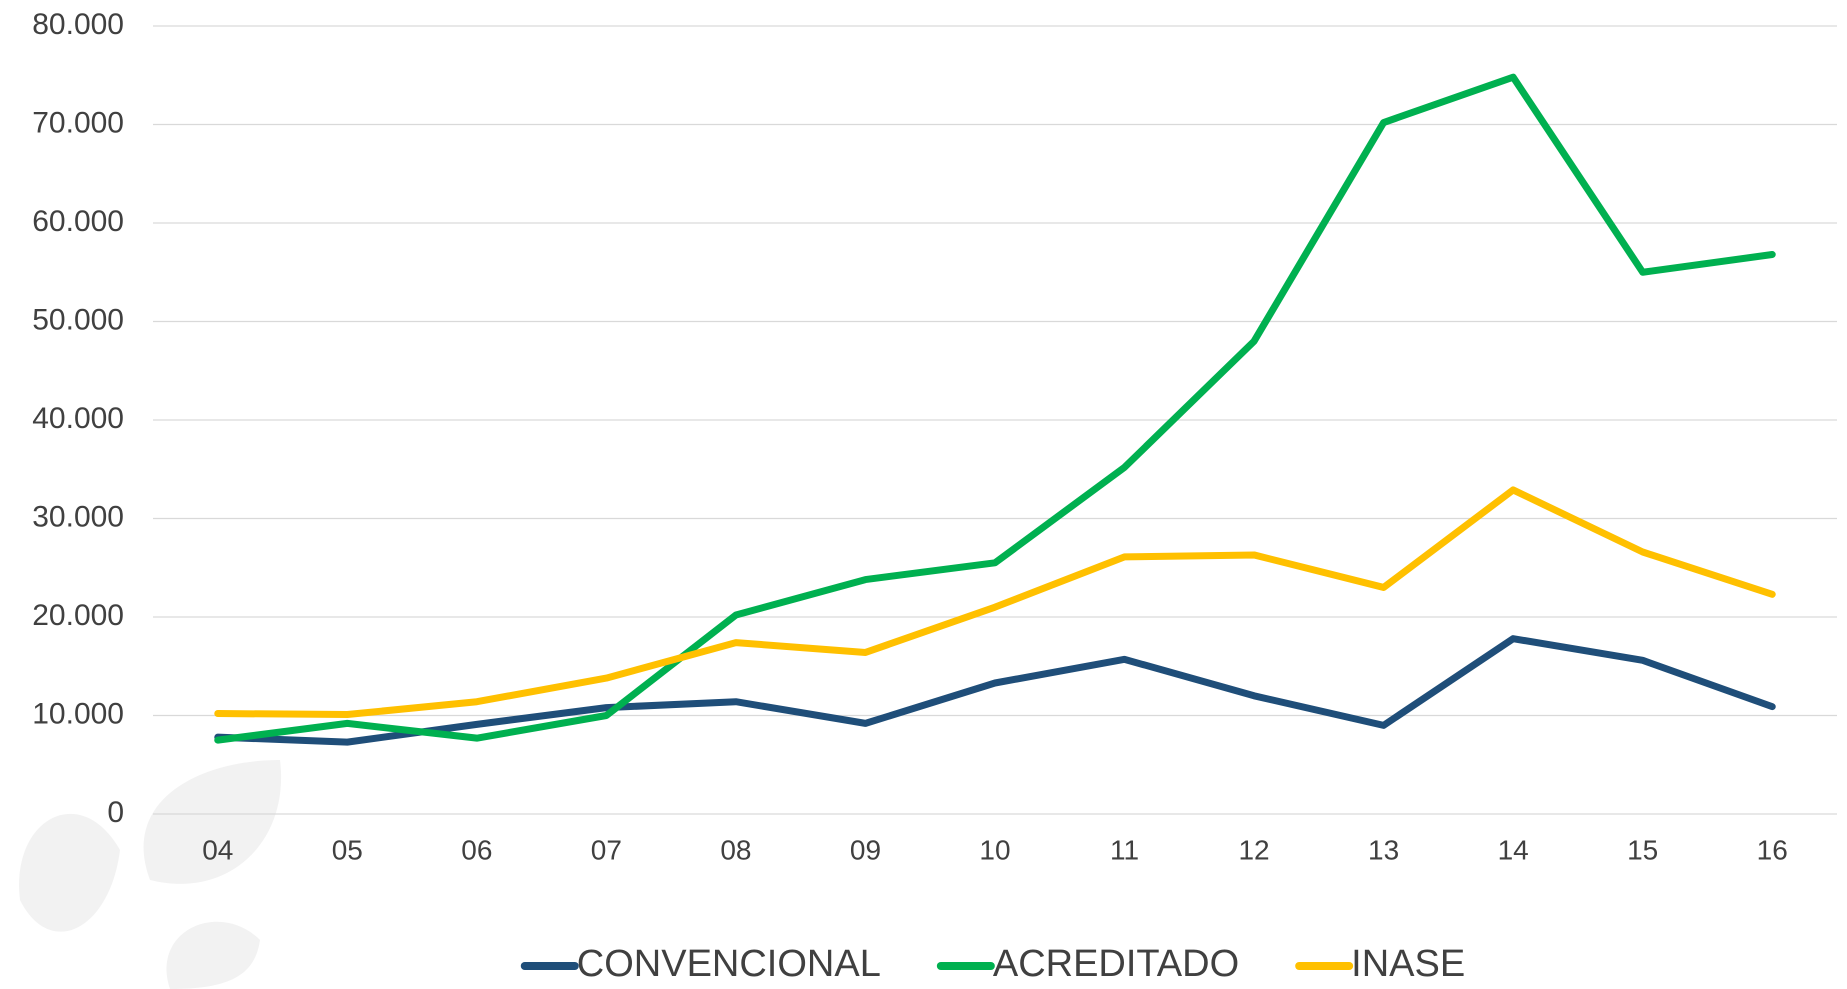 The height and width of the screenshot is (989, 1847). What do you see at coordinates (735, 849) in the screenshot?
I see `x-tick-label: 08` at bounding box center [735, 849].